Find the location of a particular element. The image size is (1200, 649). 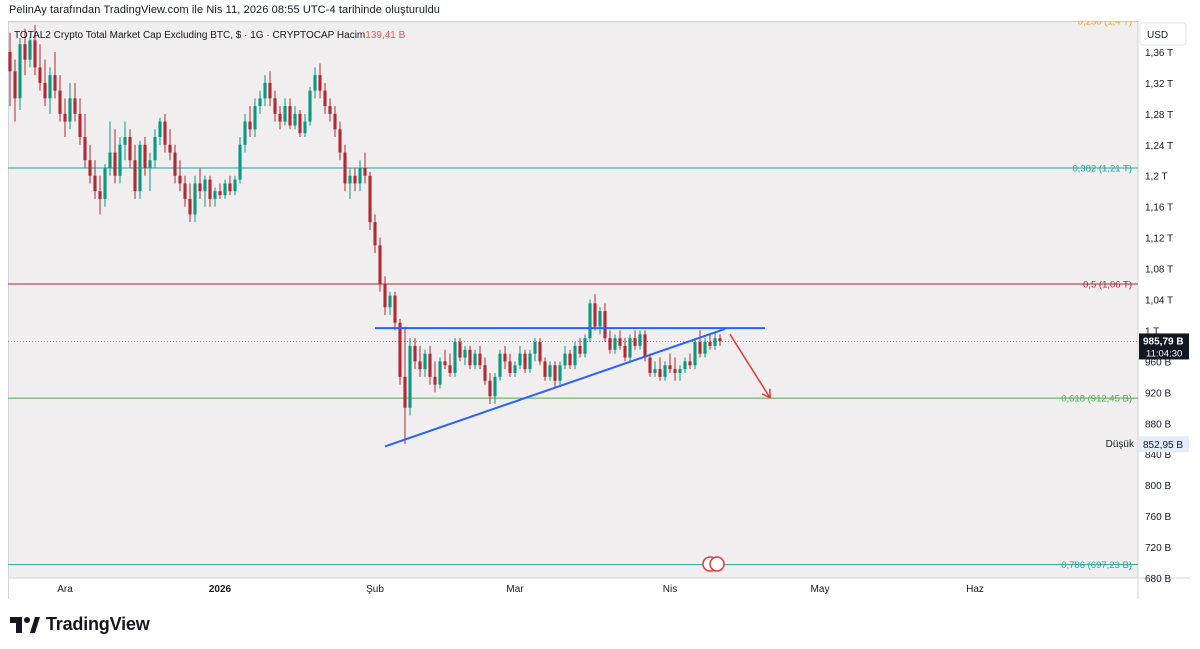

down-arrow is located at coordinates (750, 366).